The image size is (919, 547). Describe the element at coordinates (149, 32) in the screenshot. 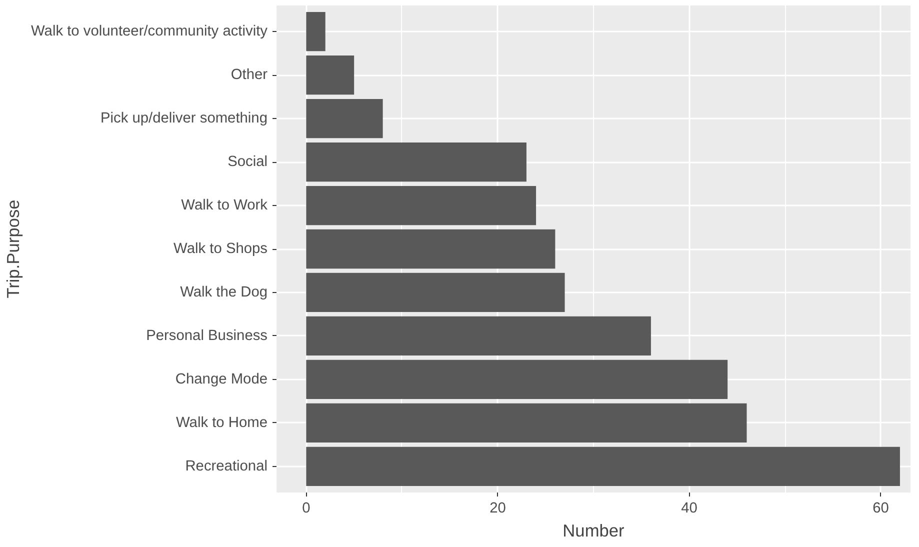

I see `y-tick-label: Walk to volunteer/community activity` at that location.